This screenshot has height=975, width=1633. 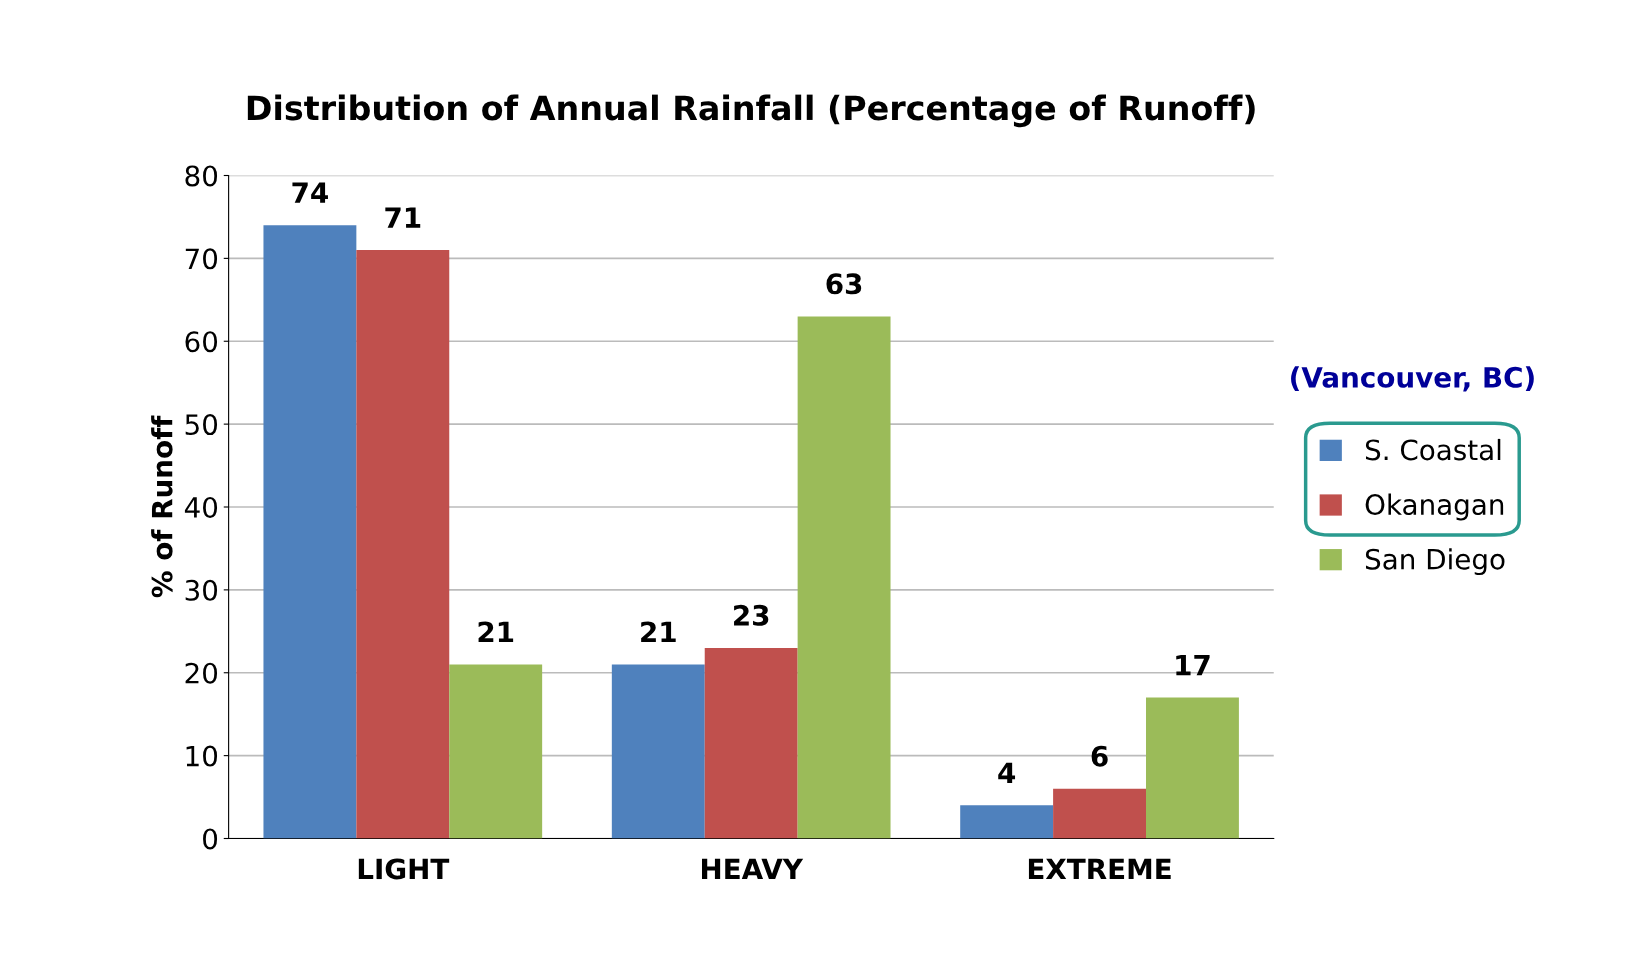 What do you see at coordinates (1433, 449) in the screenshot?
I see `legend-label: S. Coastal` at bounding box center [1433, 449].